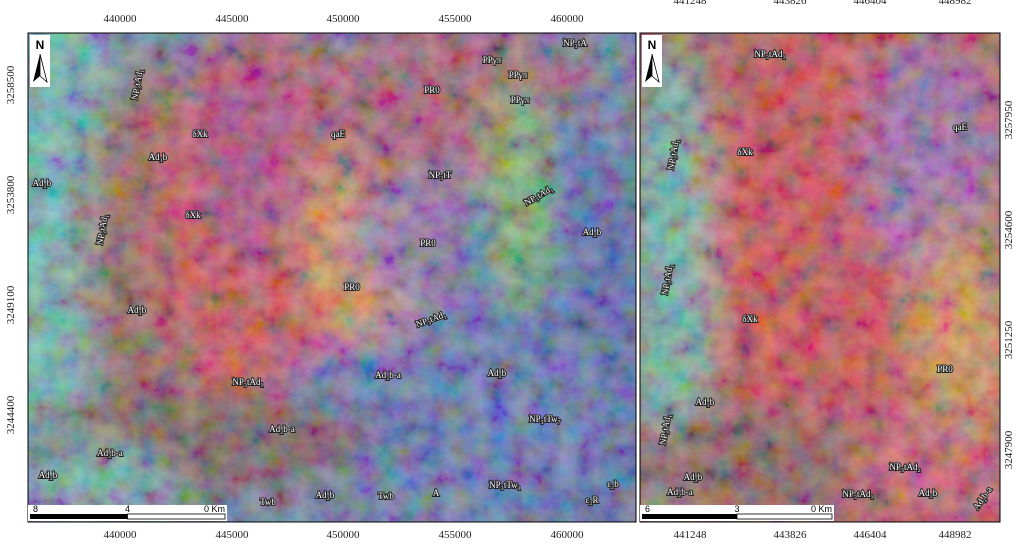 The image size is (1024, 546). I want to click on unit-label: ε₂R, so click(592, 500).